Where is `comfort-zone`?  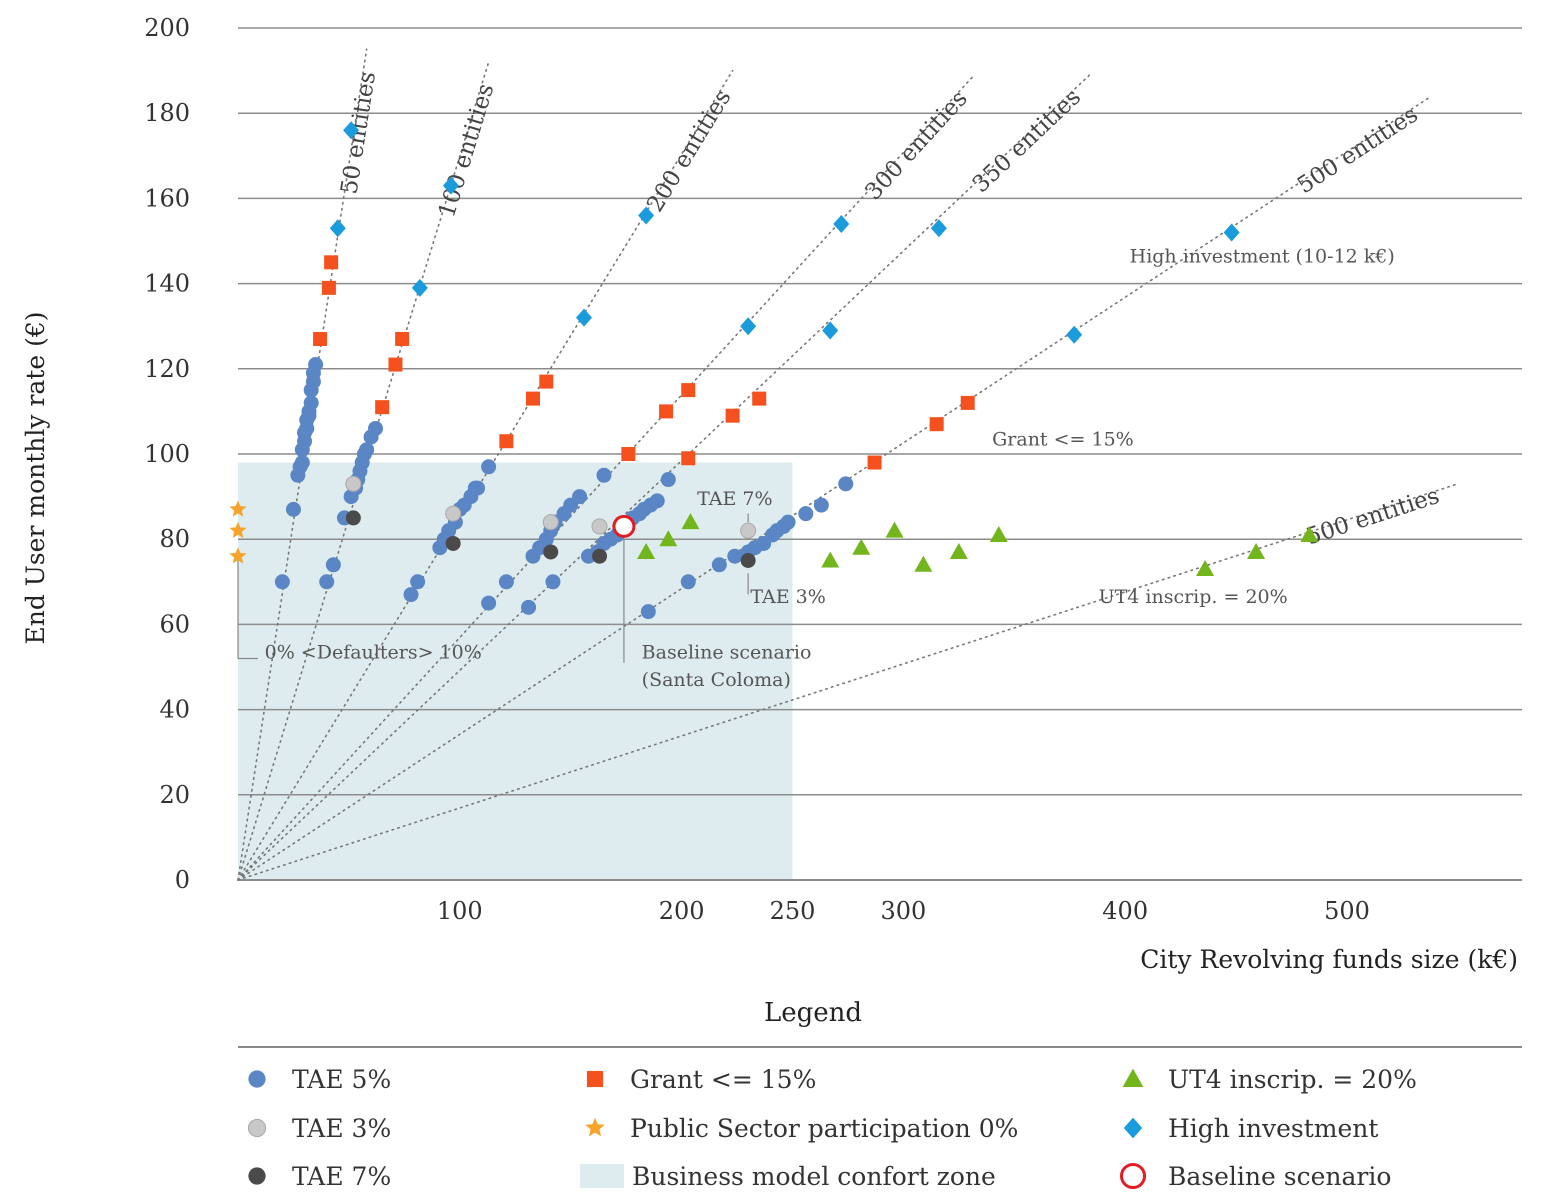 comfort-zone is located at coordinates (515, 671).